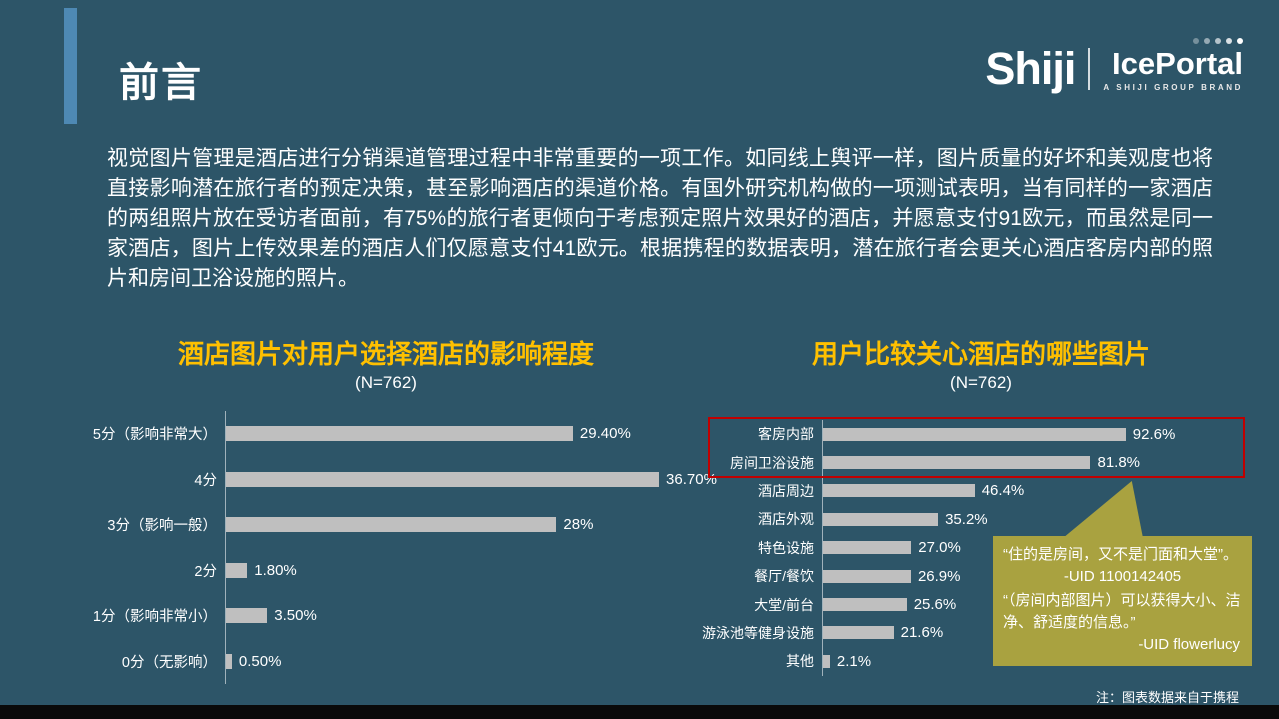  What do you see at coordinates (154, 617) in the screenshot?
I see `category-label: 1分（影响非常小）` at bounding box center [154, 617].